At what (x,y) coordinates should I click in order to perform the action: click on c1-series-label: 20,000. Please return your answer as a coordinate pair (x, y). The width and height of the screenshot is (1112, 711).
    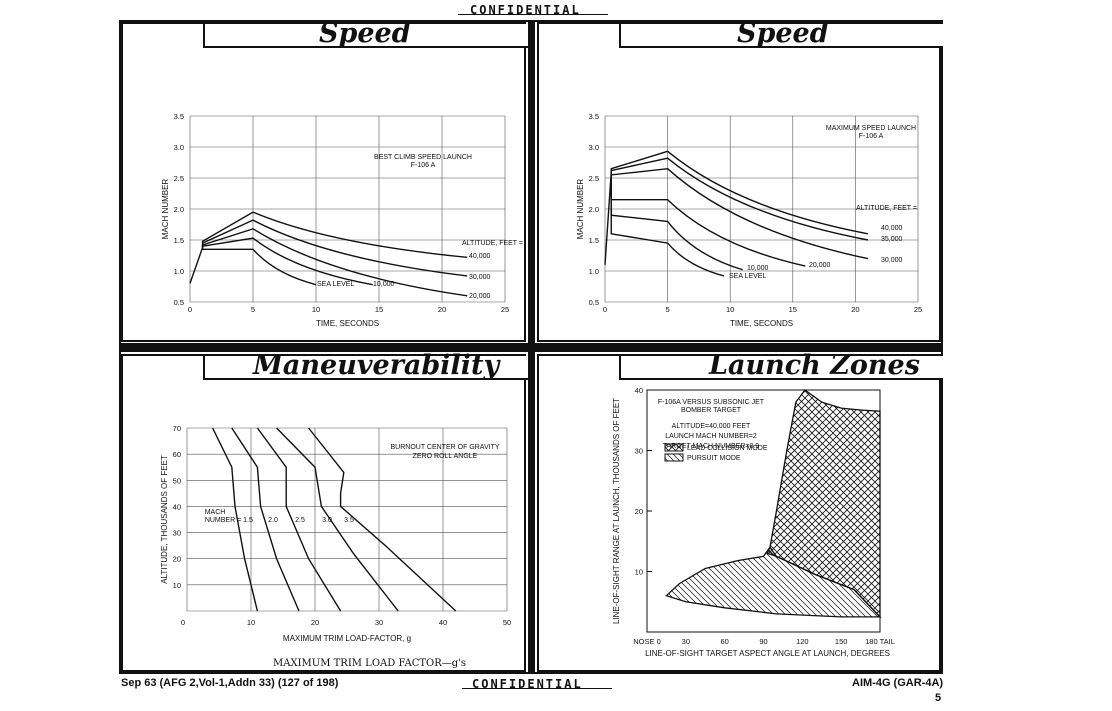
    Looking at the image, I should click on (820, 265).